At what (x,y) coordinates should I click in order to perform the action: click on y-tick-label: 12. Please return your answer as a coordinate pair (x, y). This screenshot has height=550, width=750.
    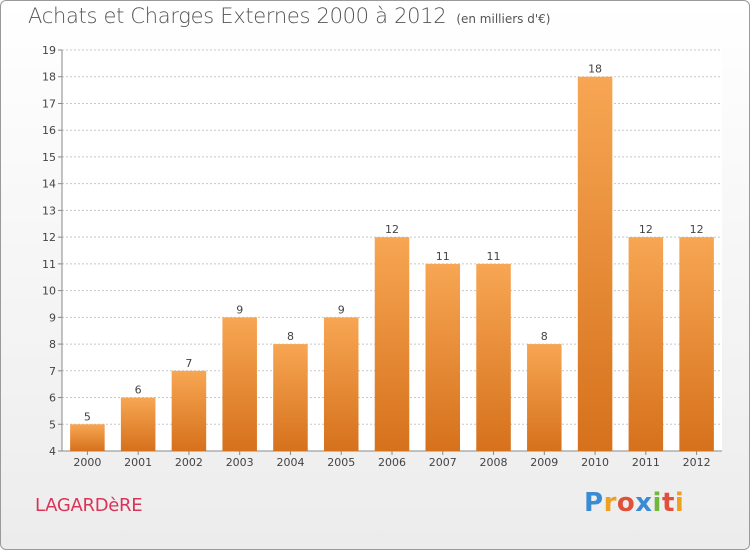
    Looking at the image, I should click on (49, 237).